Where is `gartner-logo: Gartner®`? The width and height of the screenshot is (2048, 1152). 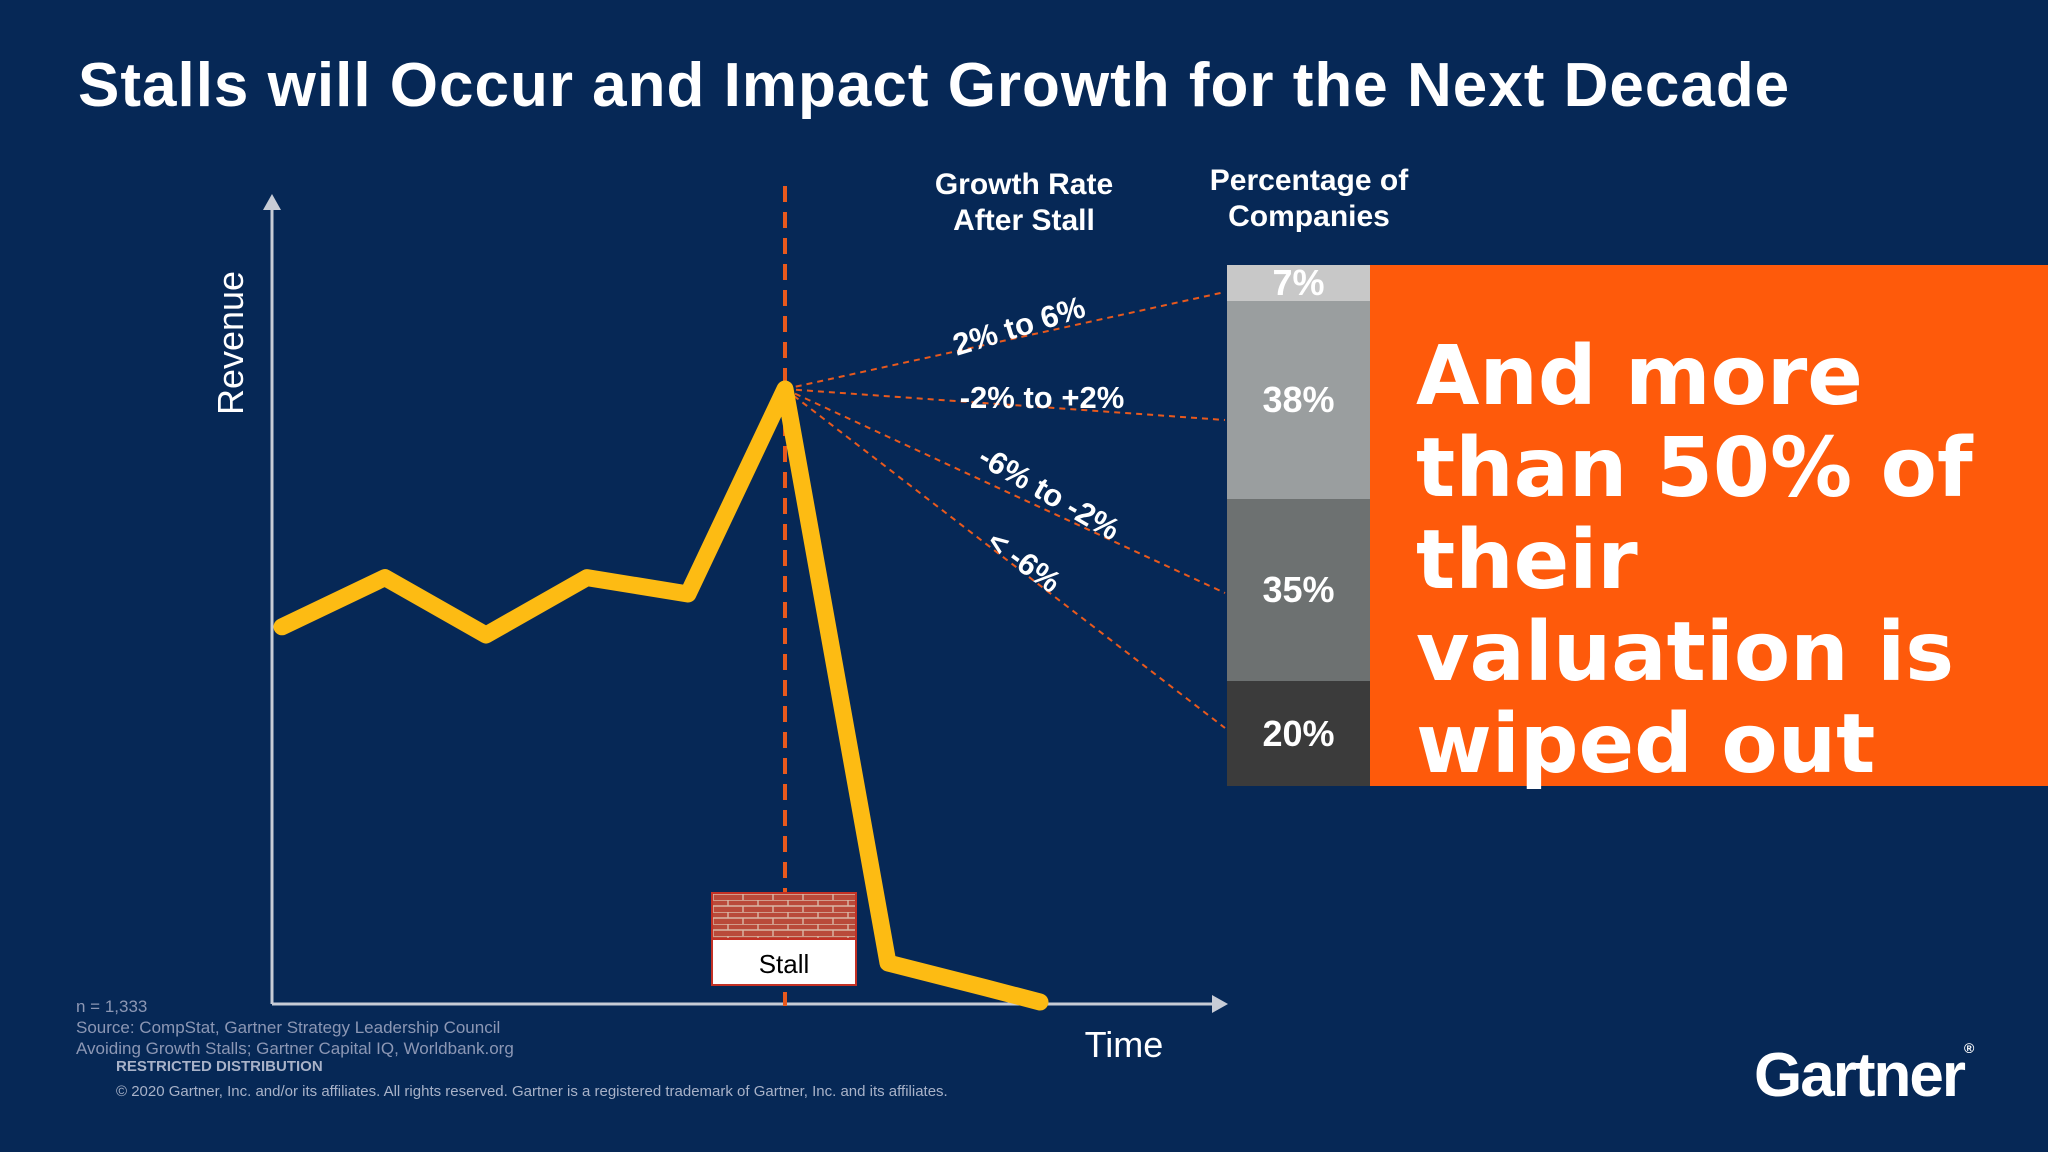 gartner-logo: Gartner® is located at coordinates (1864, 1075).